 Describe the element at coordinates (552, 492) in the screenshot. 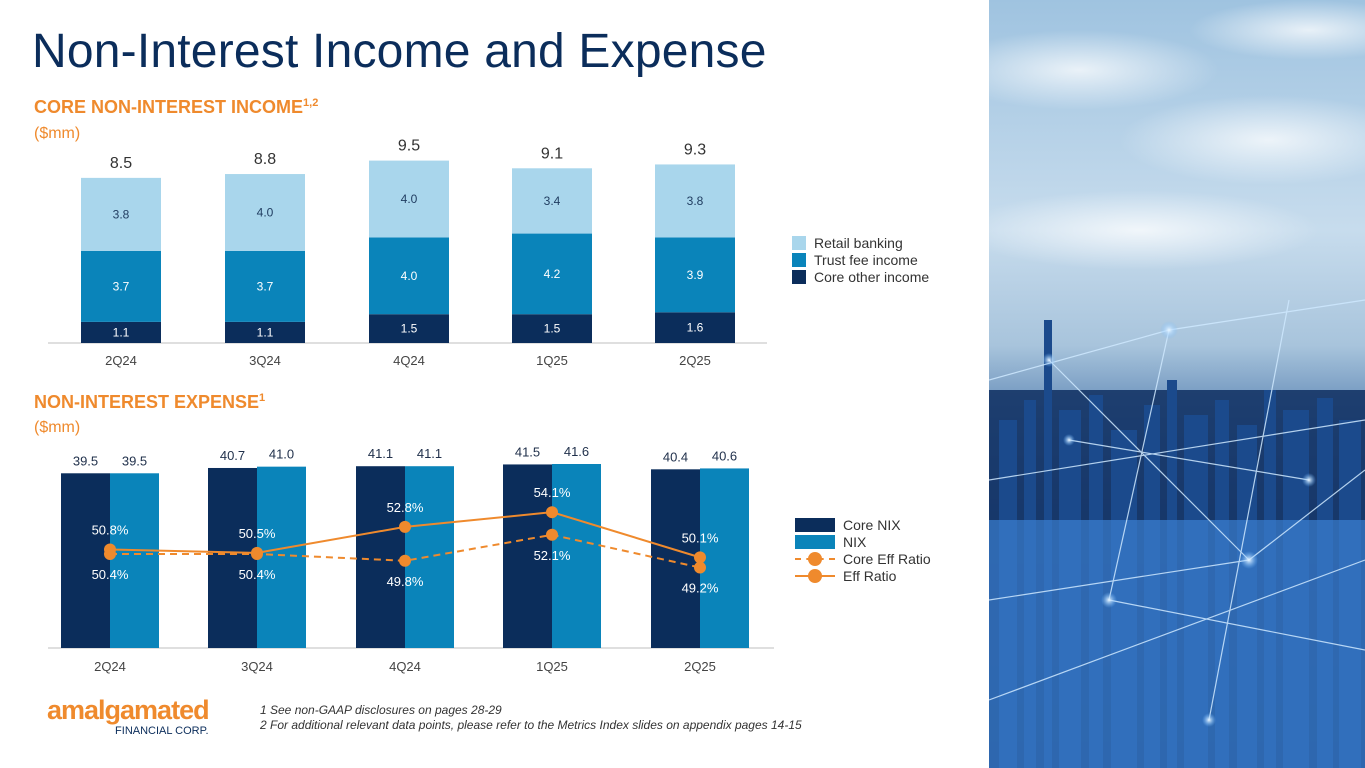

I see `ratio-label-eff-ratio-1q25: 54.1%` at that location.